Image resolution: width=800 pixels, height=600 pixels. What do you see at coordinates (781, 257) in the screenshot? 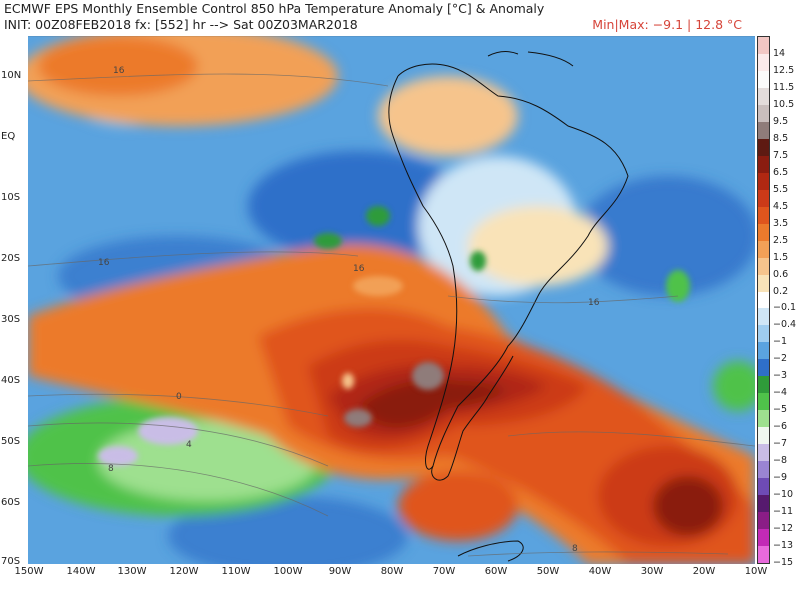
I see `colorbar-label: 1.5` at bounding box center [781, 257].